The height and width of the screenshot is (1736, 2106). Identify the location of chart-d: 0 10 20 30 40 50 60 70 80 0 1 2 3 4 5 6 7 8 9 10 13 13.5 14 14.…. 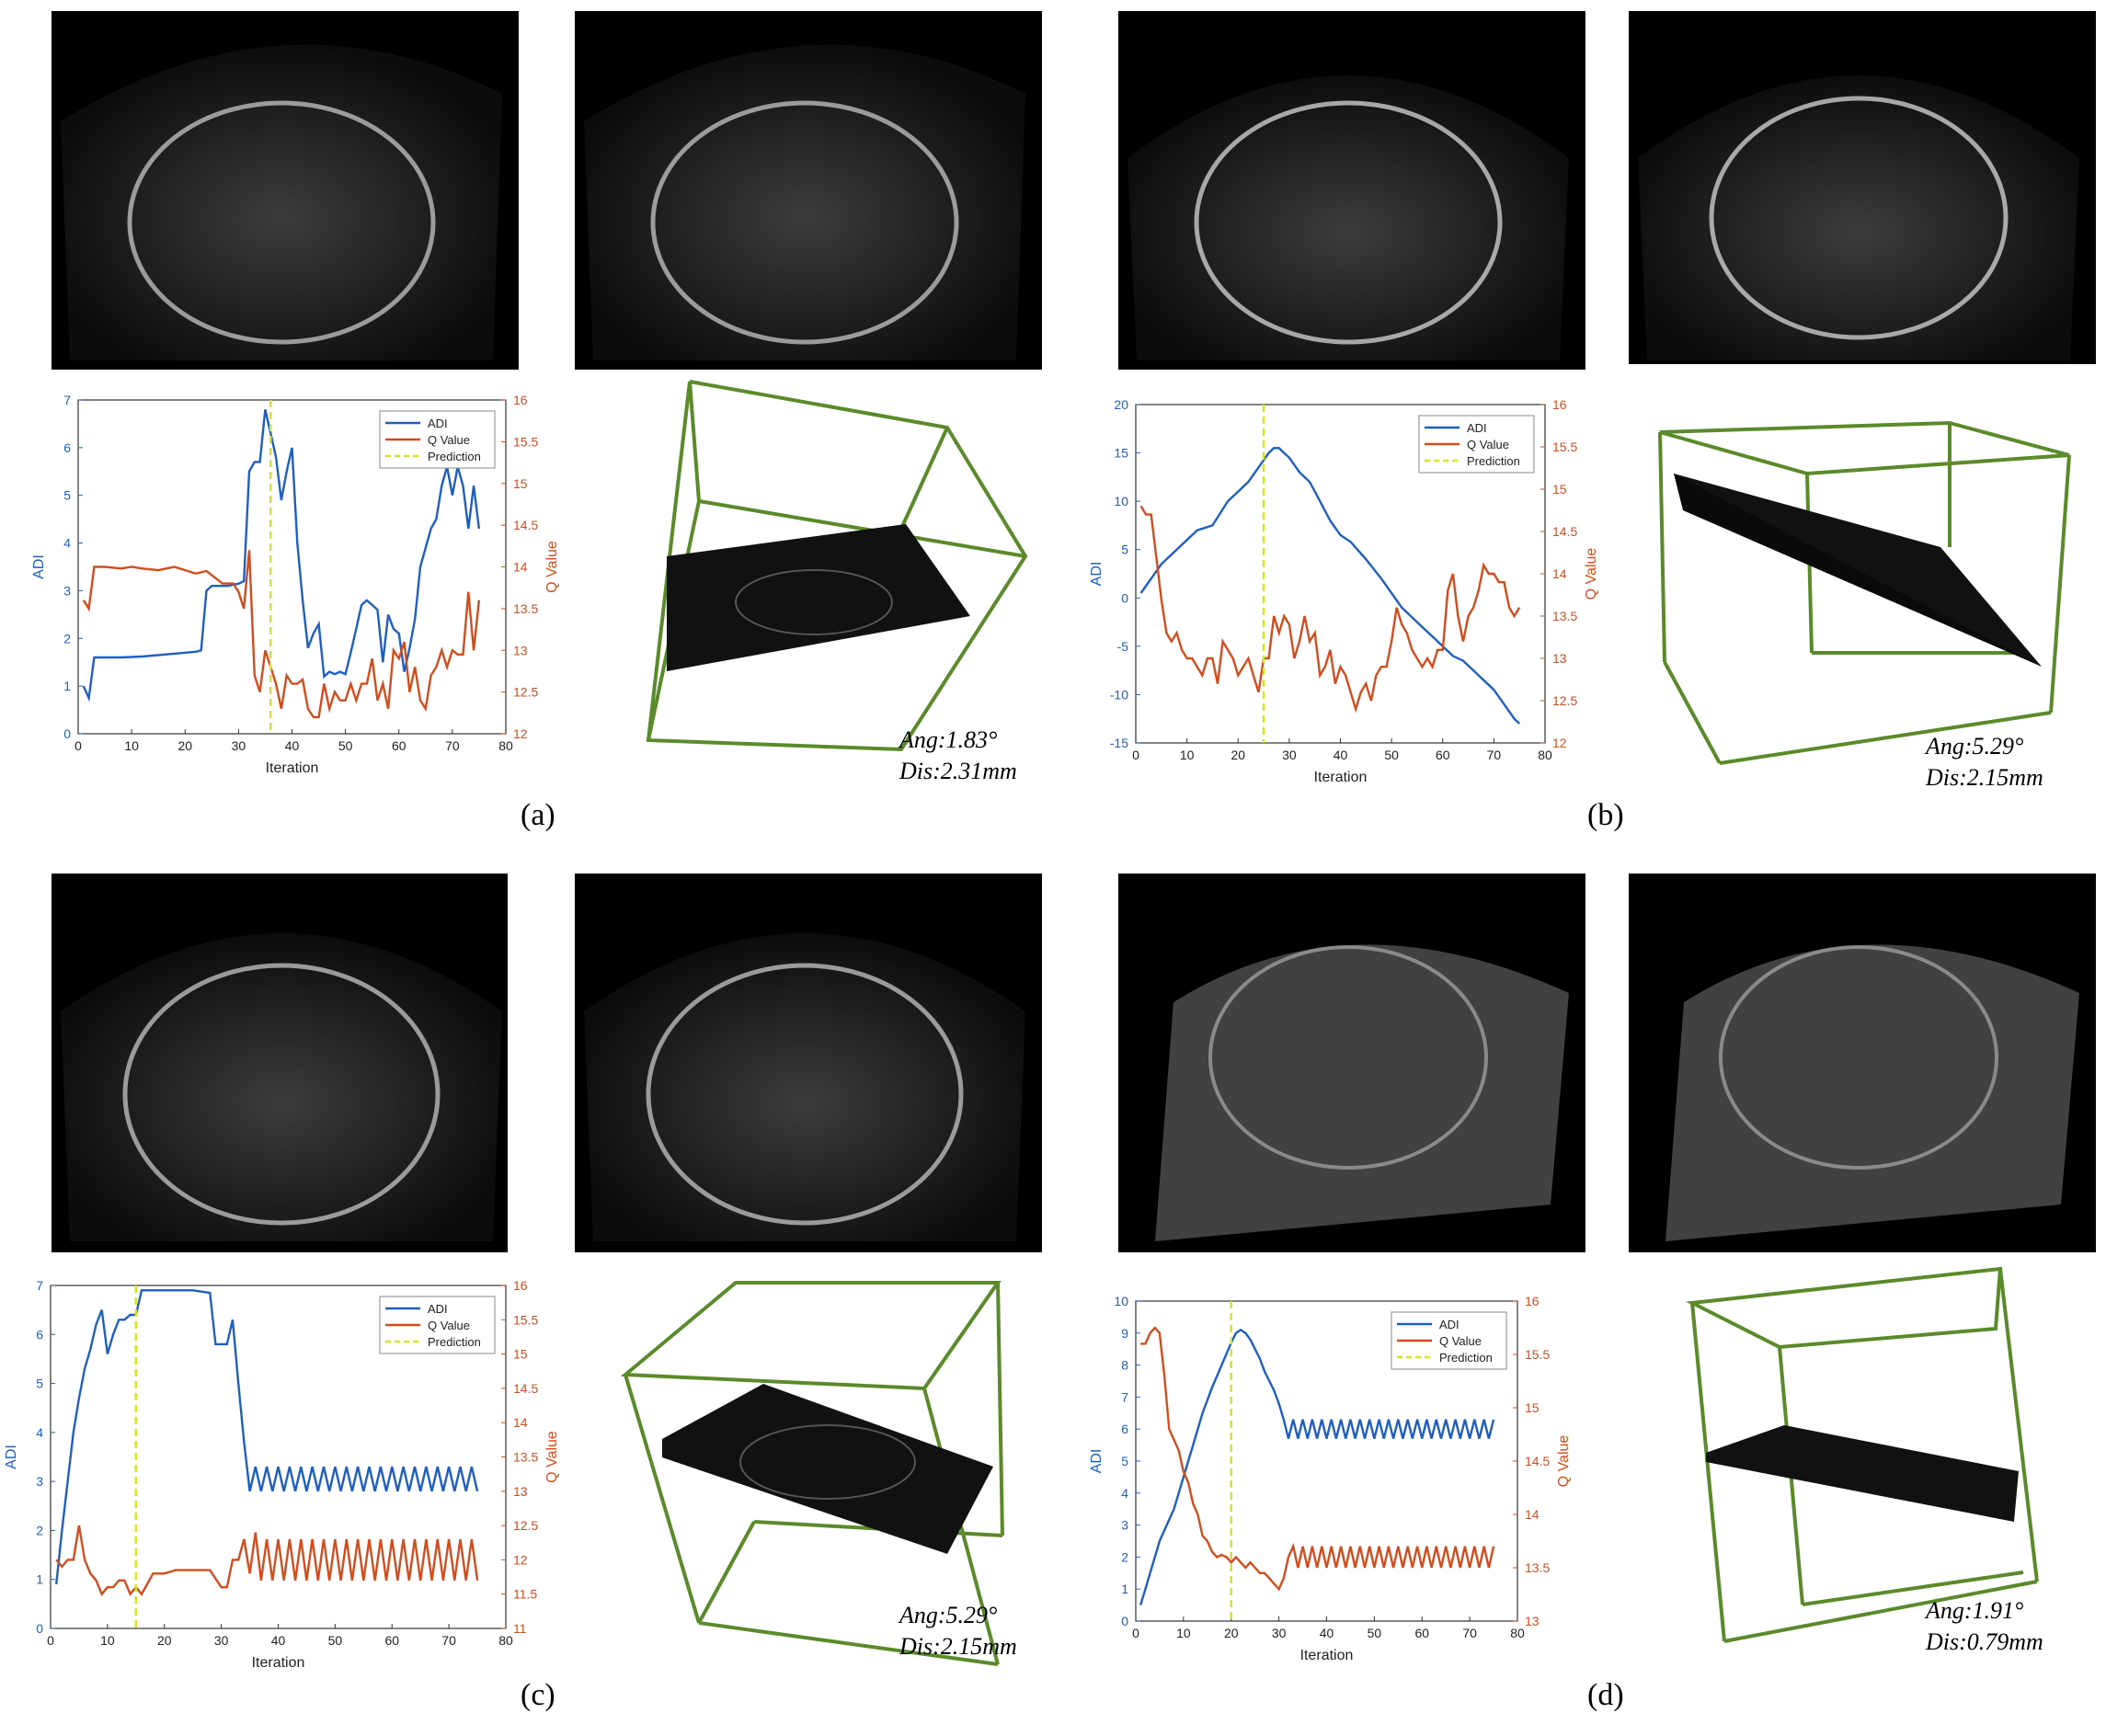
(1333, 1482).